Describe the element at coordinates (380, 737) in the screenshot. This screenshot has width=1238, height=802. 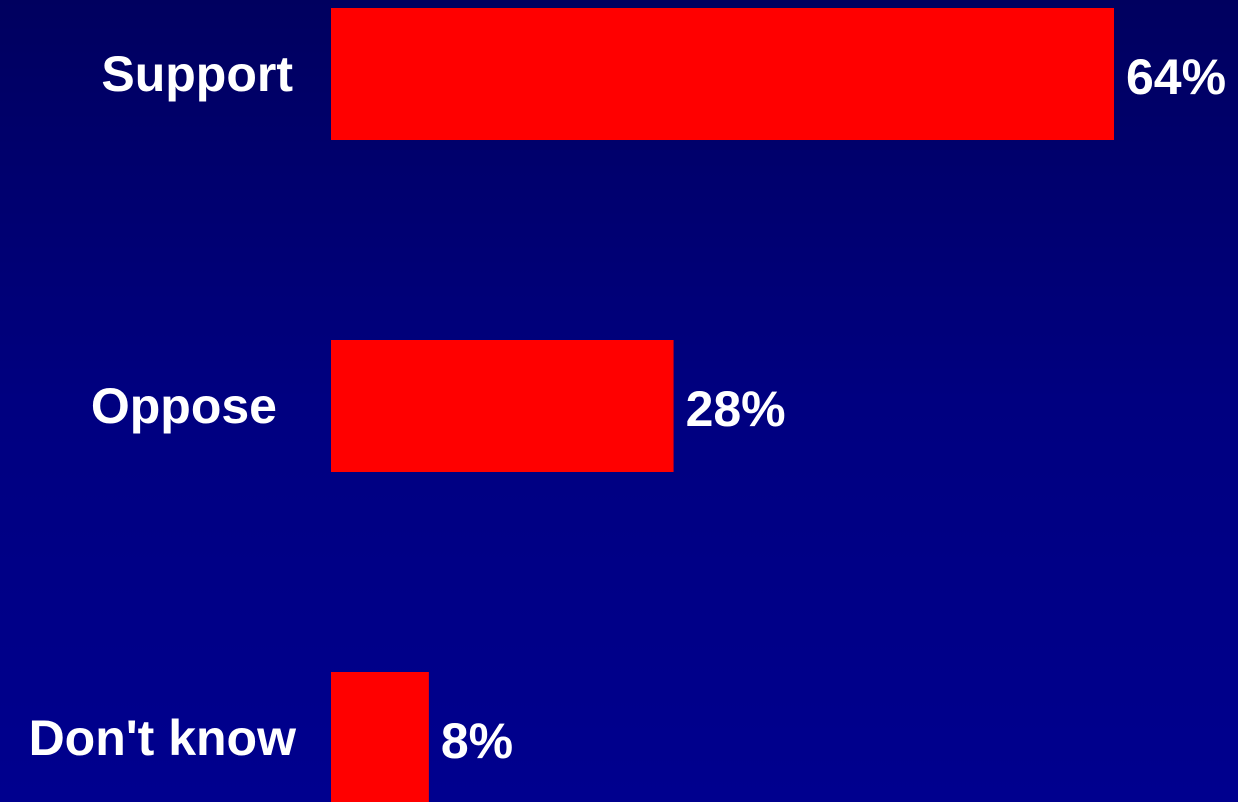
I see `bar-don-t-know` at that location.